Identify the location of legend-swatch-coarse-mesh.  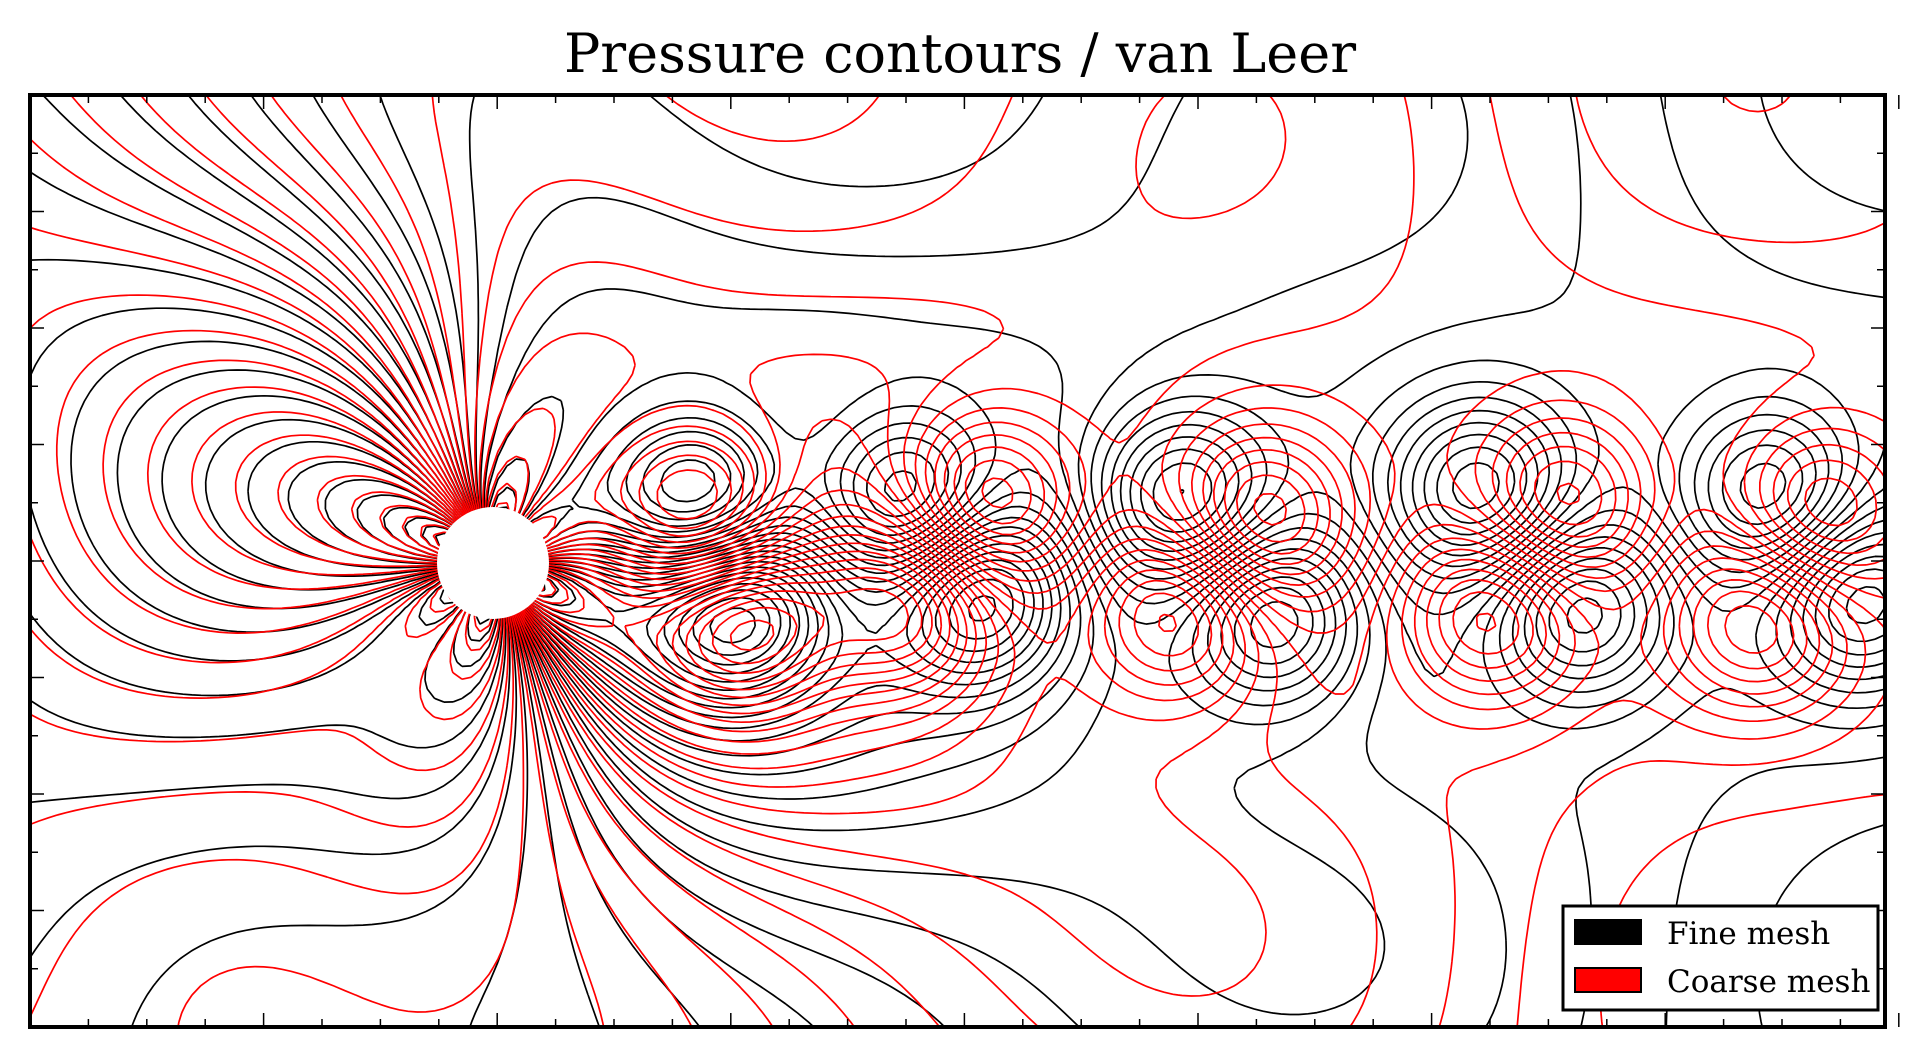
(1608, 980).